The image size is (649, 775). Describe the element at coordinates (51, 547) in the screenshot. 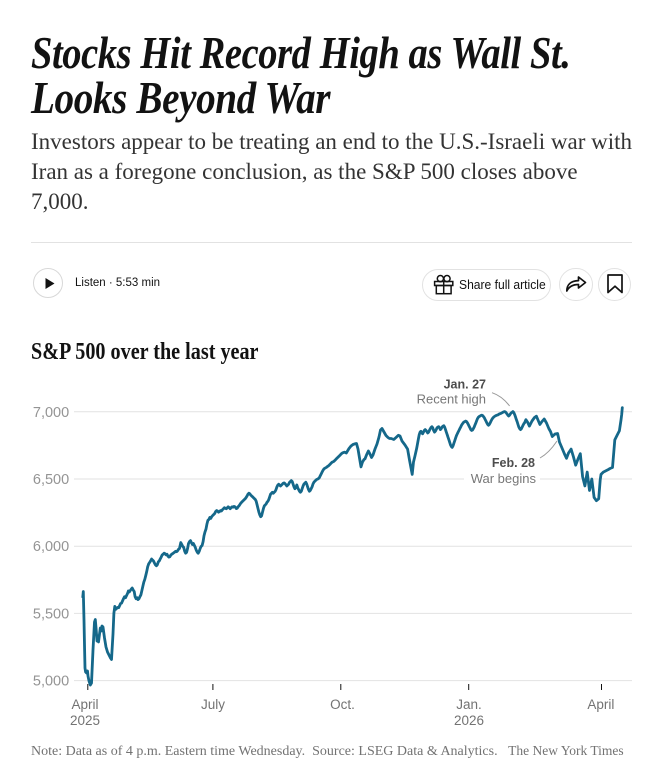

I see `svg-text: 6,000` at that location.